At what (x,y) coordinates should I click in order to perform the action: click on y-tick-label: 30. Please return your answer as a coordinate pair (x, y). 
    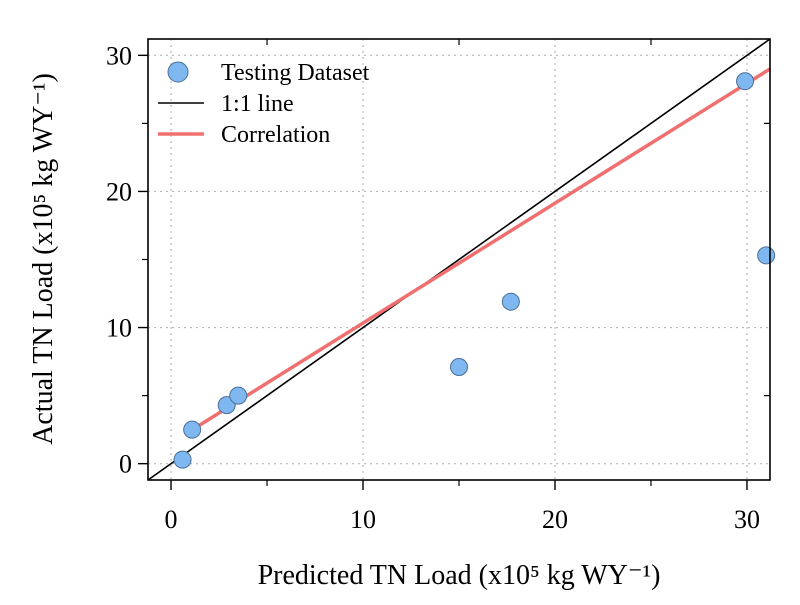
    Looking at the image, I should click on (119, 55).